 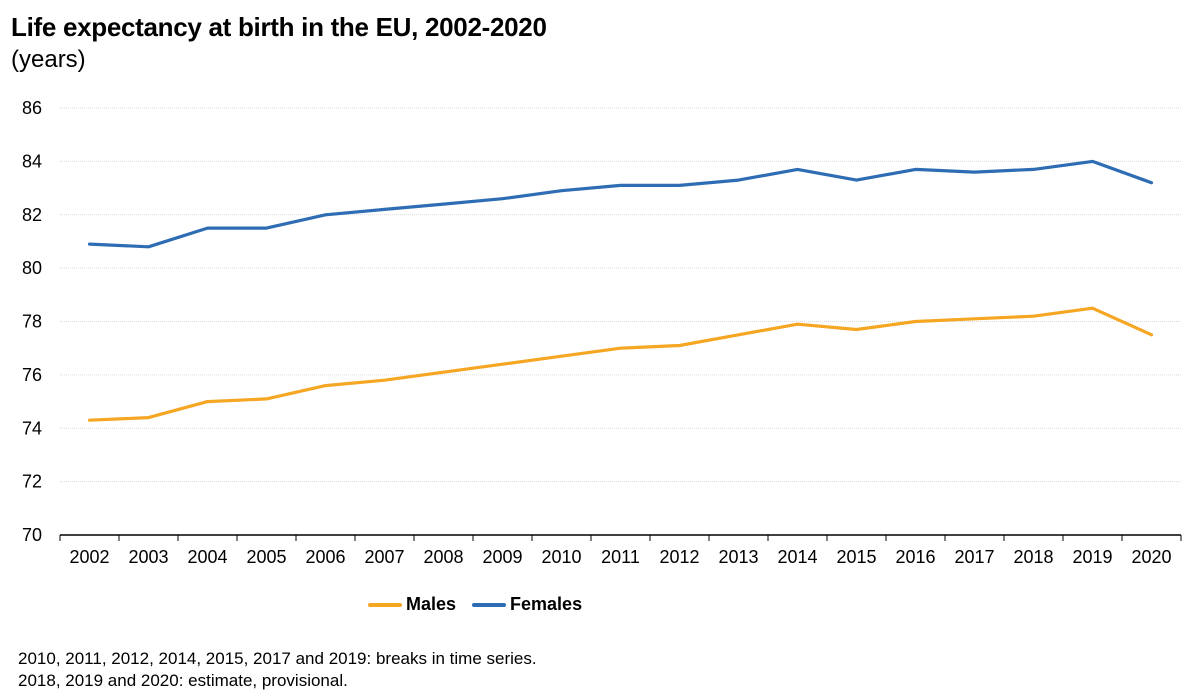 What do you see at coordinates (561, 557) in the screenshot?
I see `x-tick-label-2010: 2010` at bounding box center [561, 557].